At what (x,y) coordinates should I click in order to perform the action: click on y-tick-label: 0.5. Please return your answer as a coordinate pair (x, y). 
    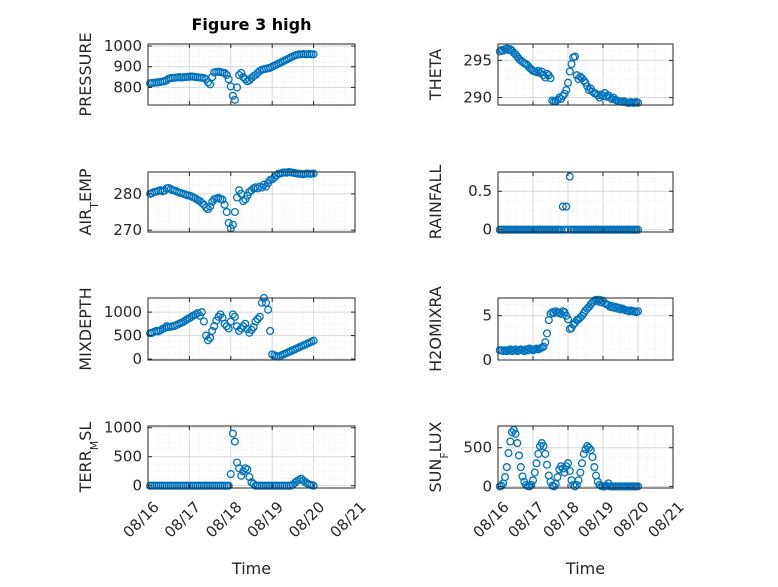
    Looking at the image, I should click on (480, 191).